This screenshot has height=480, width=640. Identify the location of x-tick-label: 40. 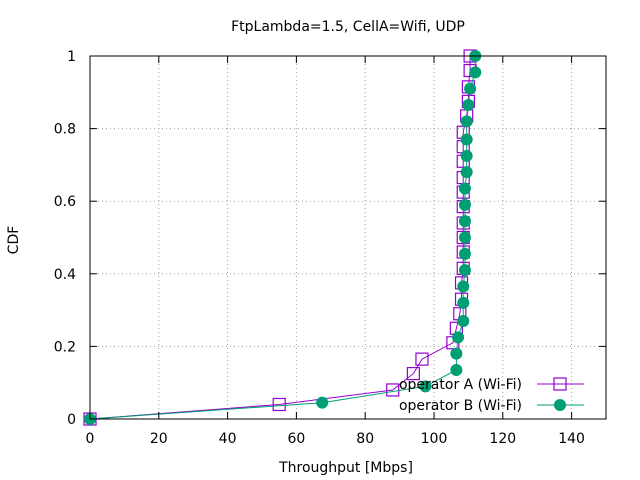
(228, 439).